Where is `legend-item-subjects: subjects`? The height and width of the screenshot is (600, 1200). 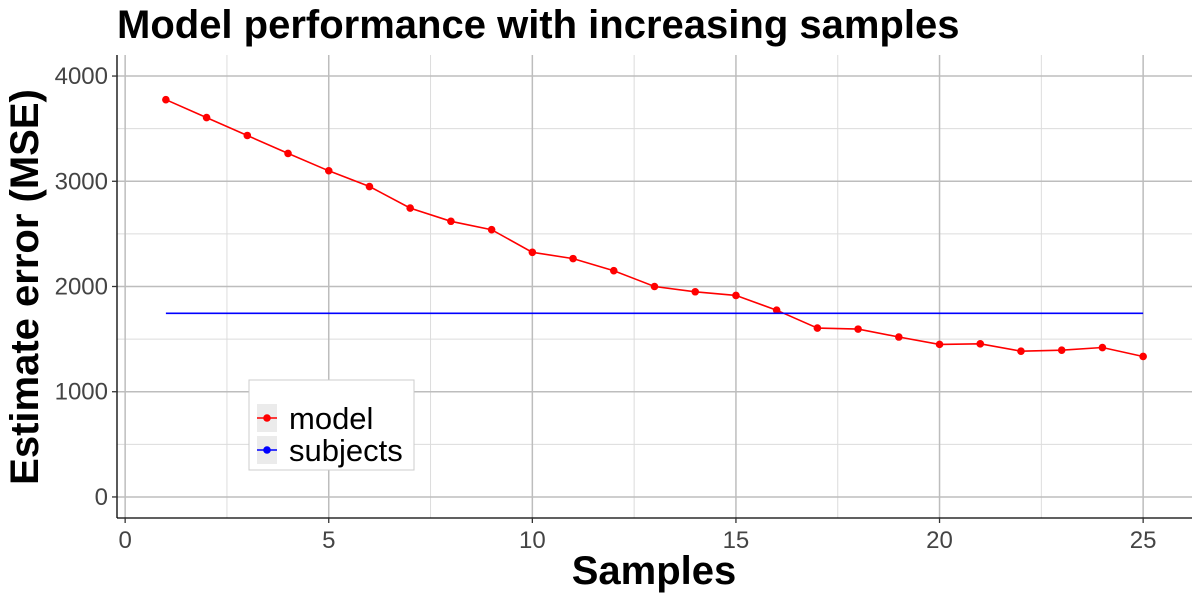
legend-item-subjects: subjects is located at coordinates (330, 450).